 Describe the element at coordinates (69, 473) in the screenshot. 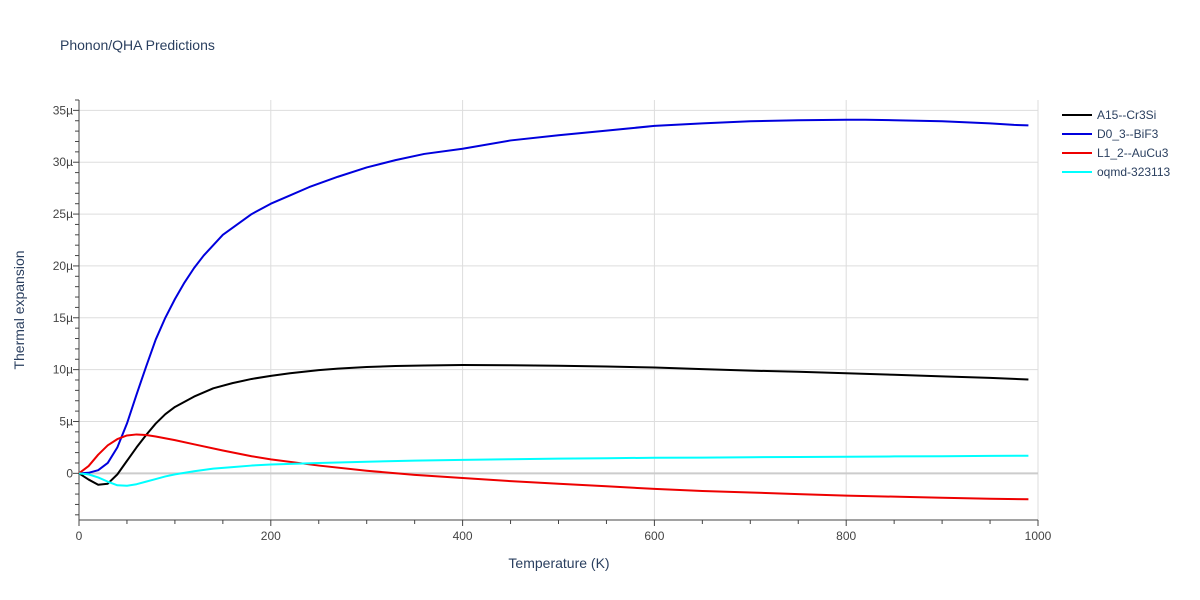

I see `y-tick-label: 0` at that location.